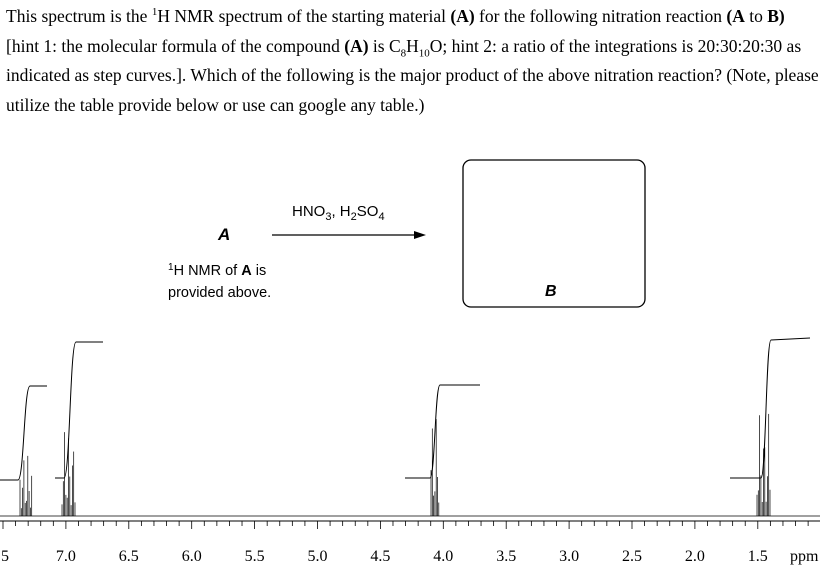  What do you see at coordinates (420, 235) in the screenshot?
I see `arrow-head` at bounding box center [420, 235].